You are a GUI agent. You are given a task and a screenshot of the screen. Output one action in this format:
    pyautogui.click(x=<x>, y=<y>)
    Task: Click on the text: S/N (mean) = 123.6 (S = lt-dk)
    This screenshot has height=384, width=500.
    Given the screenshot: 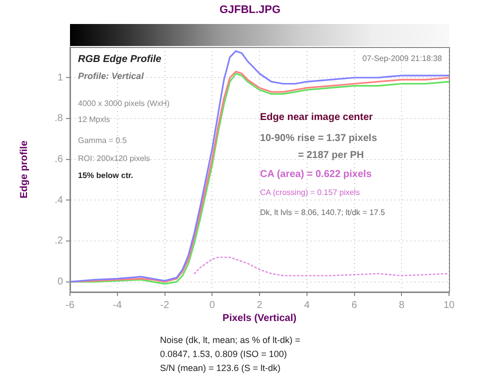 What is the action you would take?
    pyautogui.click(x=220, y=368)
    